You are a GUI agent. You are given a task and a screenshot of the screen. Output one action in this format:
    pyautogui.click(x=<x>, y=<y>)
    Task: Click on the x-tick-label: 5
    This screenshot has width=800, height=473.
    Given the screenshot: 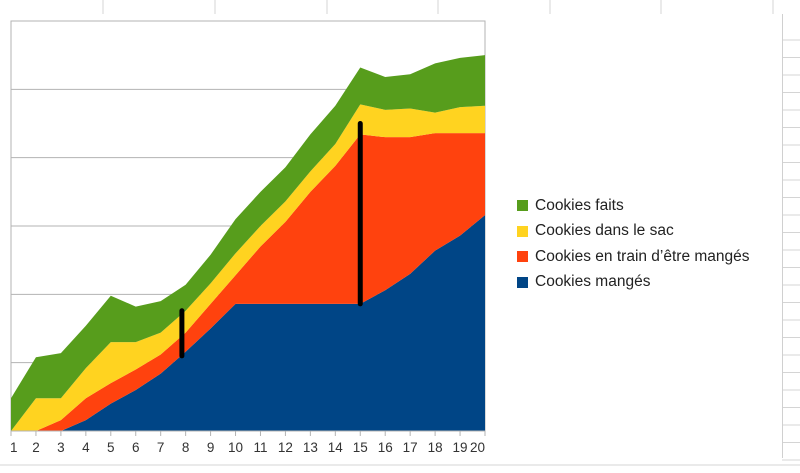 What is the action you would take?
    pyautogui.click(x=111, y=447)
    